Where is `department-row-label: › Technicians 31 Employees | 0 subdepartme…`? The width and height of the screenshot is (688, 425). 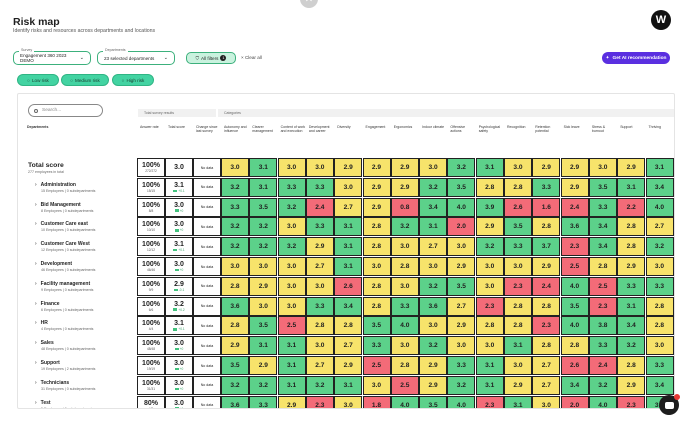 department-row-label: › Technicians 31 Employees | 0 subdepartme… is located at coordinates (65, 385).